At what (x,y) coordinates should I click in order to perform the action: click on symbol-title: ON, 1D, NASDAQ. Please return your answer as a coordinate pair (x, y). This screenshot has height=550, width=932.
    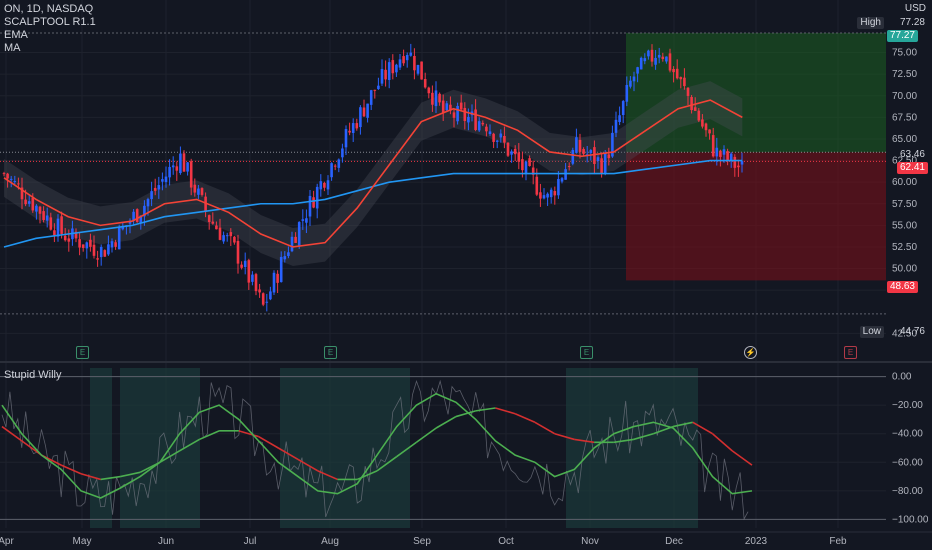
    Looking at the image, I should click on (49, 9).